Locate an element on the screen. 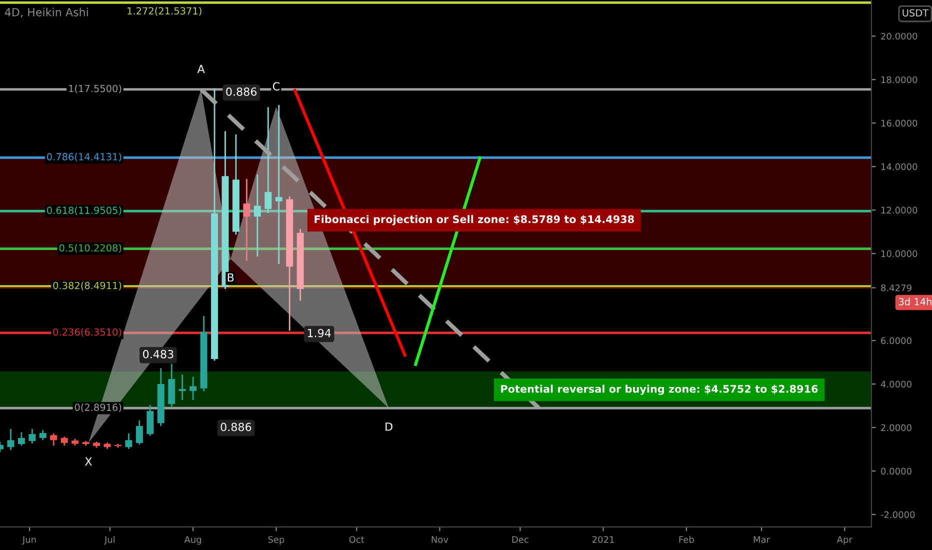  annotation: 0.483 is located at coordinates (158, 354).